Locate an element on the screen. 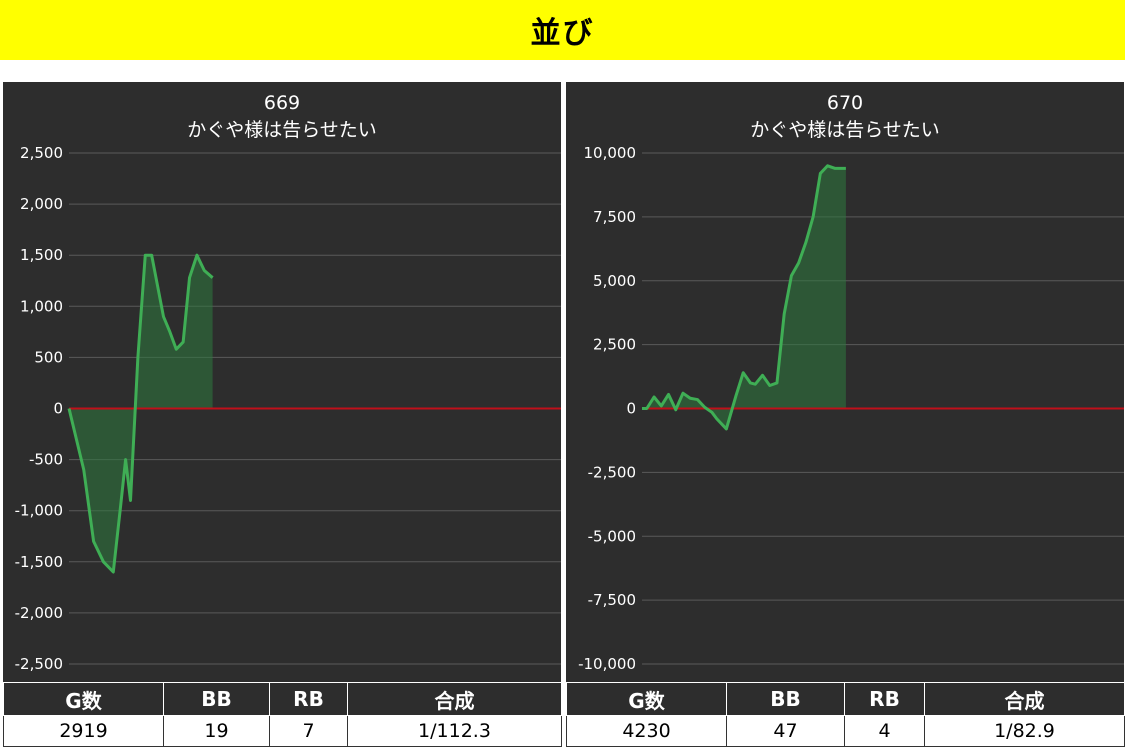 This screenshot has height=748, width=1125. y-tick-label: 7,500 is located at coordinates (614, 217).